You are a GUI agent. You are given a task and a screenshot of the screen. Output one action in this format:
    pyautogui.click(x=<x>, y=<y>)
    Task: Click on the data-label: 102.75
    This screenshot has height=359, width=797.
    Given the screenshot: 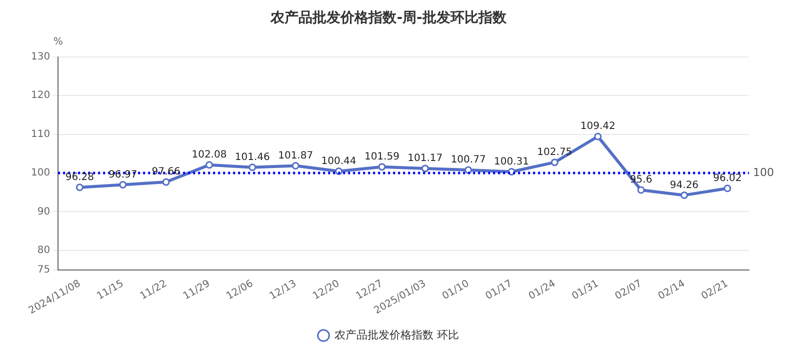 What is the action you would take?
    pyautogui.click(x=554, y=152)
    